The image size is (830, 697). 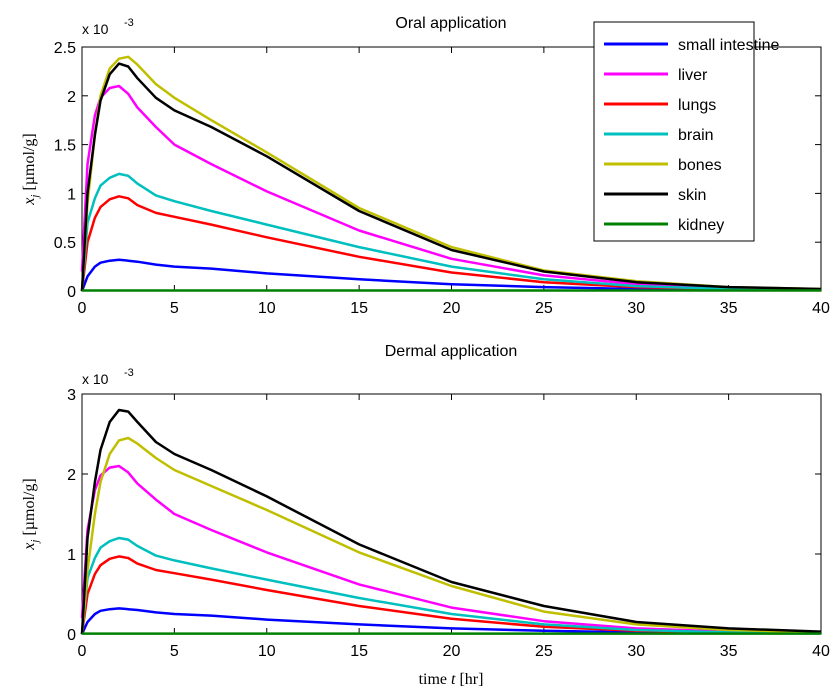 I want to click on chart-title: Oral application, so click(x=450, y=23).